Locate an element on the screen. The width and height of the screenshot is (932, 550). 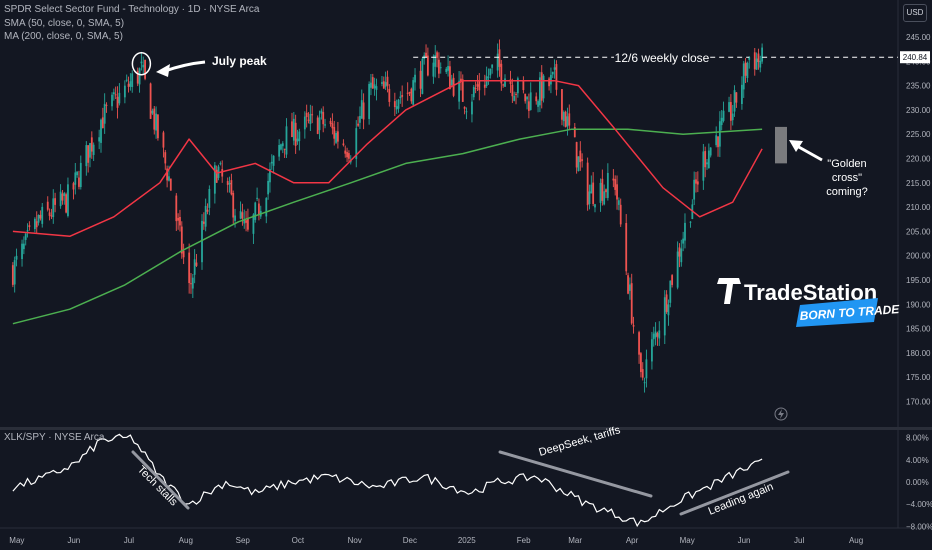
price-tick-label: 220.00 is located at coordinates (918, 159).